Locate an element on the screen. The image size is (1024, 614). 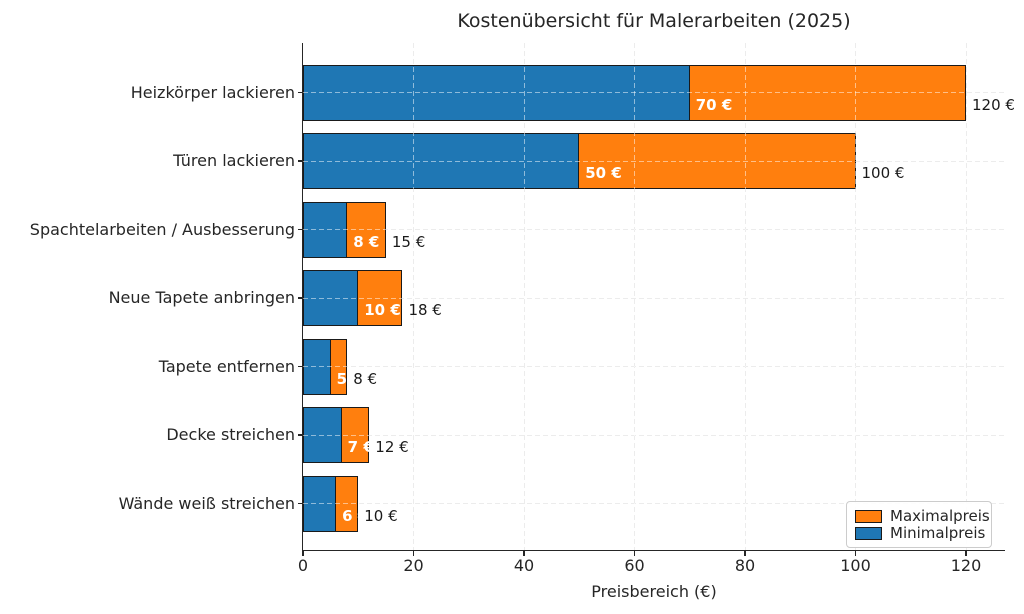
bar-value-max-2: 15 € is located at coordinates (408, 241).